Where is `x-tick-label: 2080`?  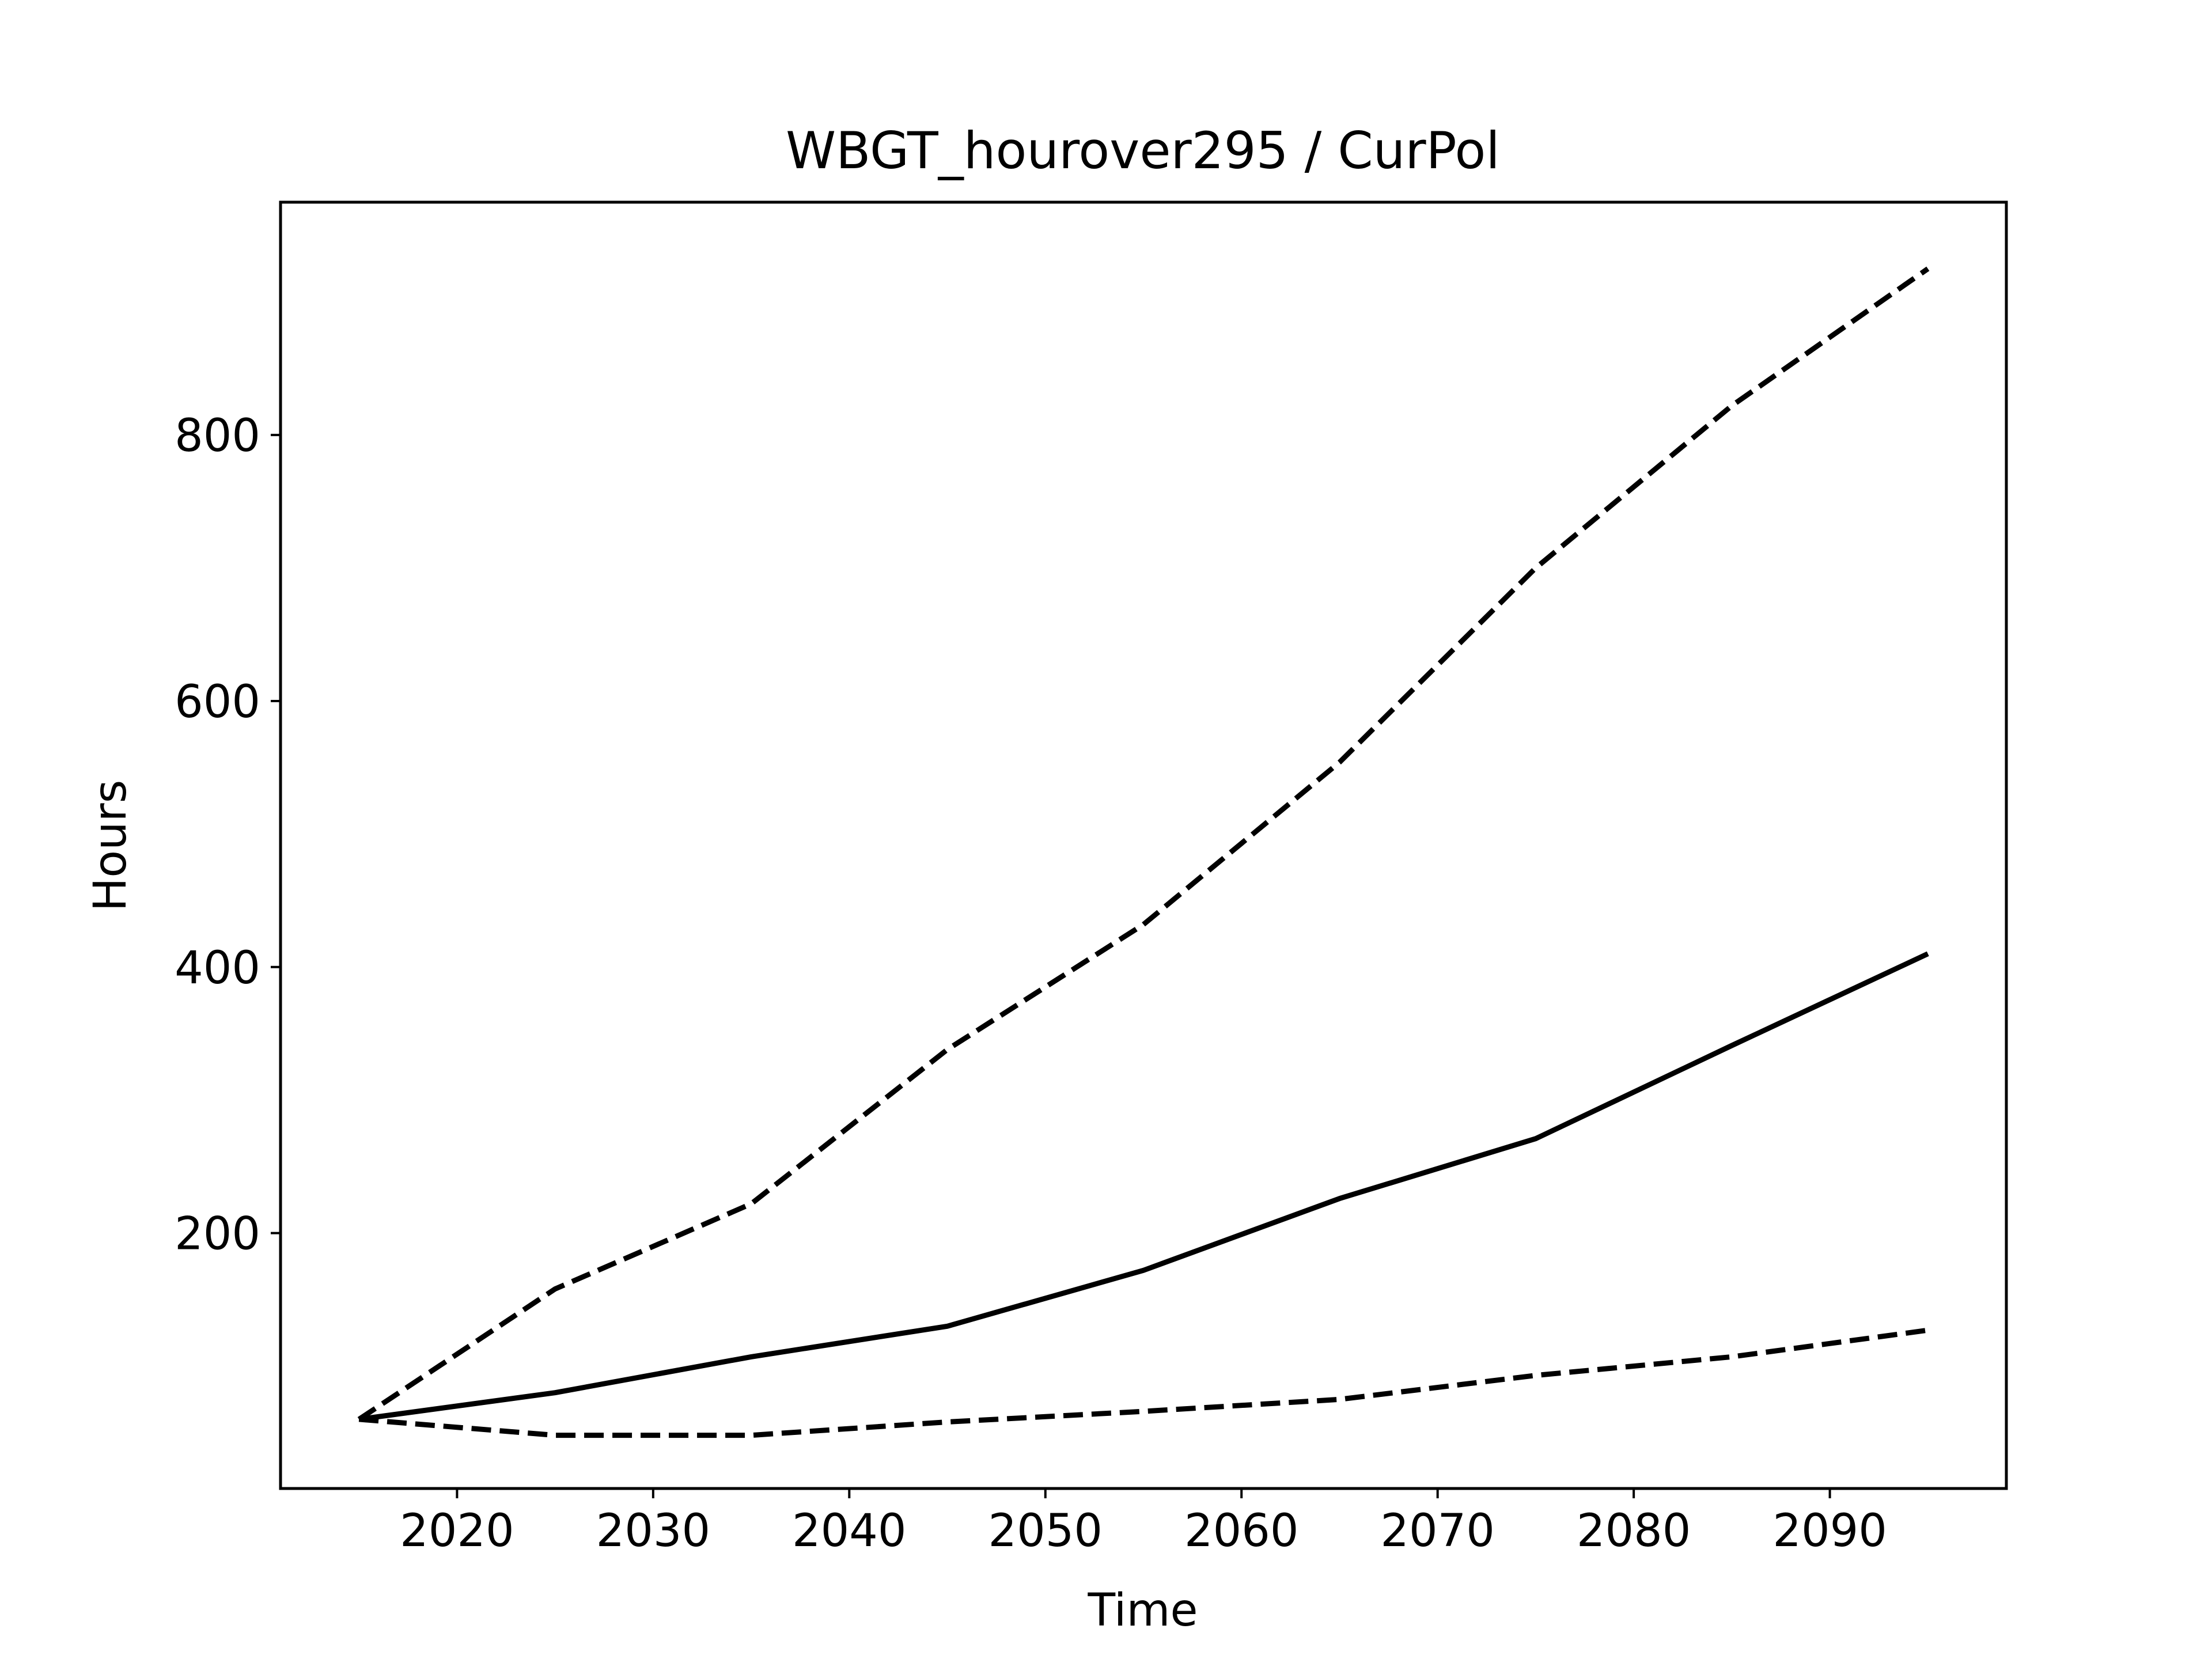 x-tick-label: 2080 is located at coordinates (1634, 1531).